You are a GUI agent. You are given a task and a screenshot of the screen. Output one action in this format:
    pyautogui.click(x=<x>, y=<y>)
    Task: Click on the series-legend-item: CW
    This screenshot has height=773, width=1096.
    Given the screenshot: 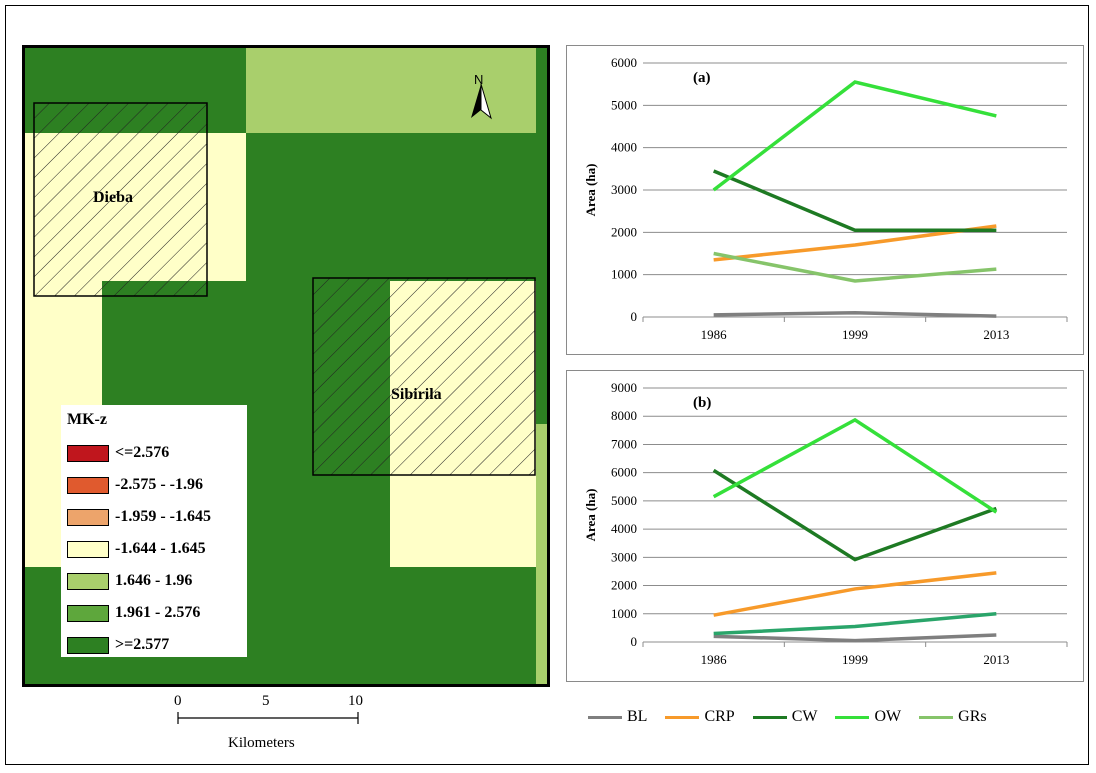 What is the action you would take?
    pyautogui.click(x=785, y=717)
    